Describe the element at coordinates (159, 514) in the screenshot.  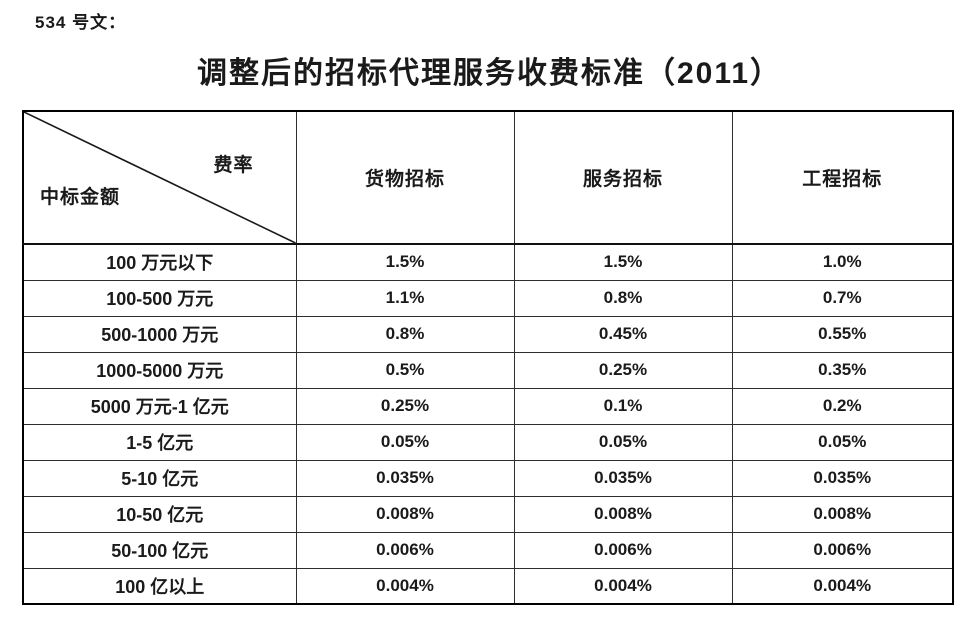
I see `row-label: 10-50 亿元` at that location.